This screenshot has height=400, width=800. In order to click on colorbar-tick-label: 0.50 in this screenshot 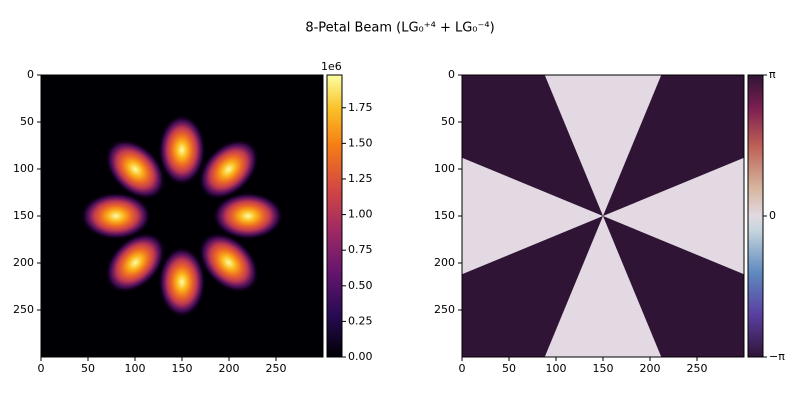, I will do `click(360, 285)`.